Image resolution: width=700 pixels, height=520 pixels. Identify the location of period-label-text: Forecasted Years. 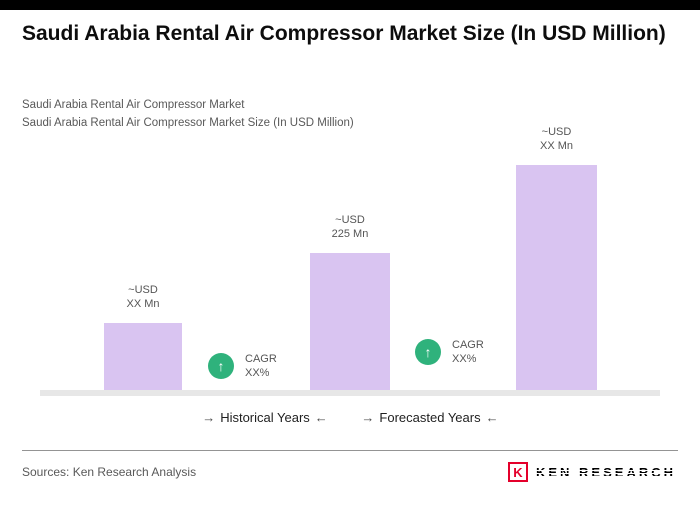
(430, 417).